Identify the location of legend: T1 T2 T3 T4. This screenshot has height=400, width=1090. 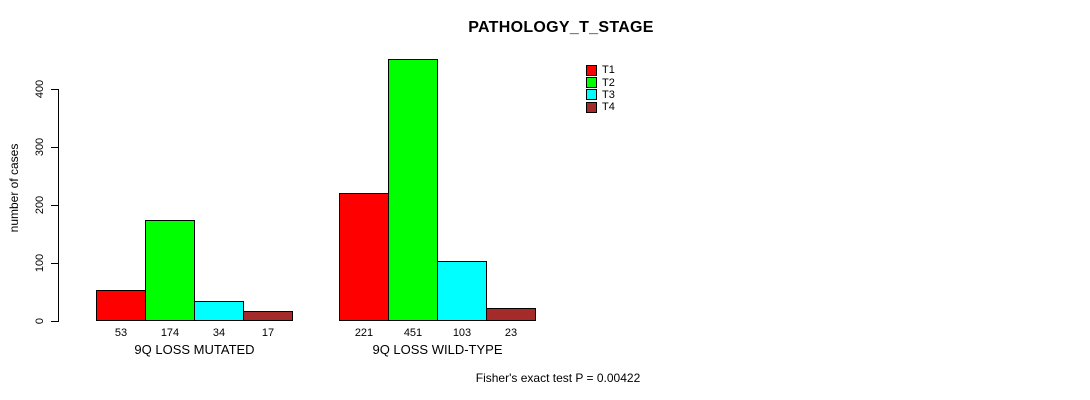
(600, 89).